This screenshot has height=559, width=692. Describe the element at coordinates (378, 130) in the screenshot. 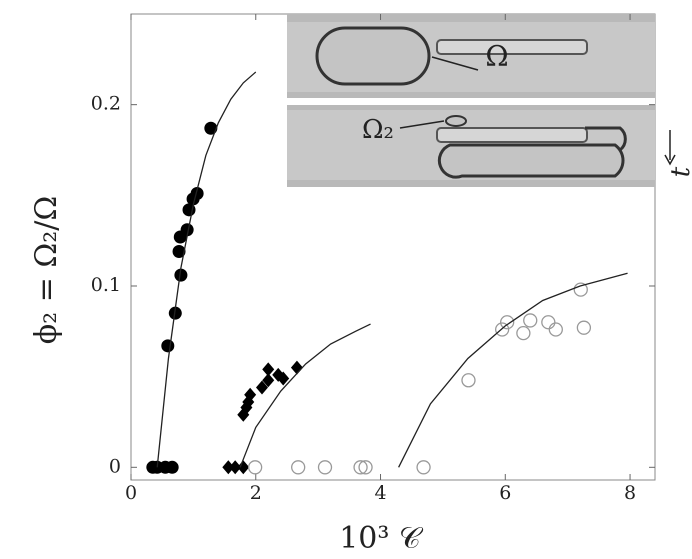

I see `inset-label: Ω₂` at that location.